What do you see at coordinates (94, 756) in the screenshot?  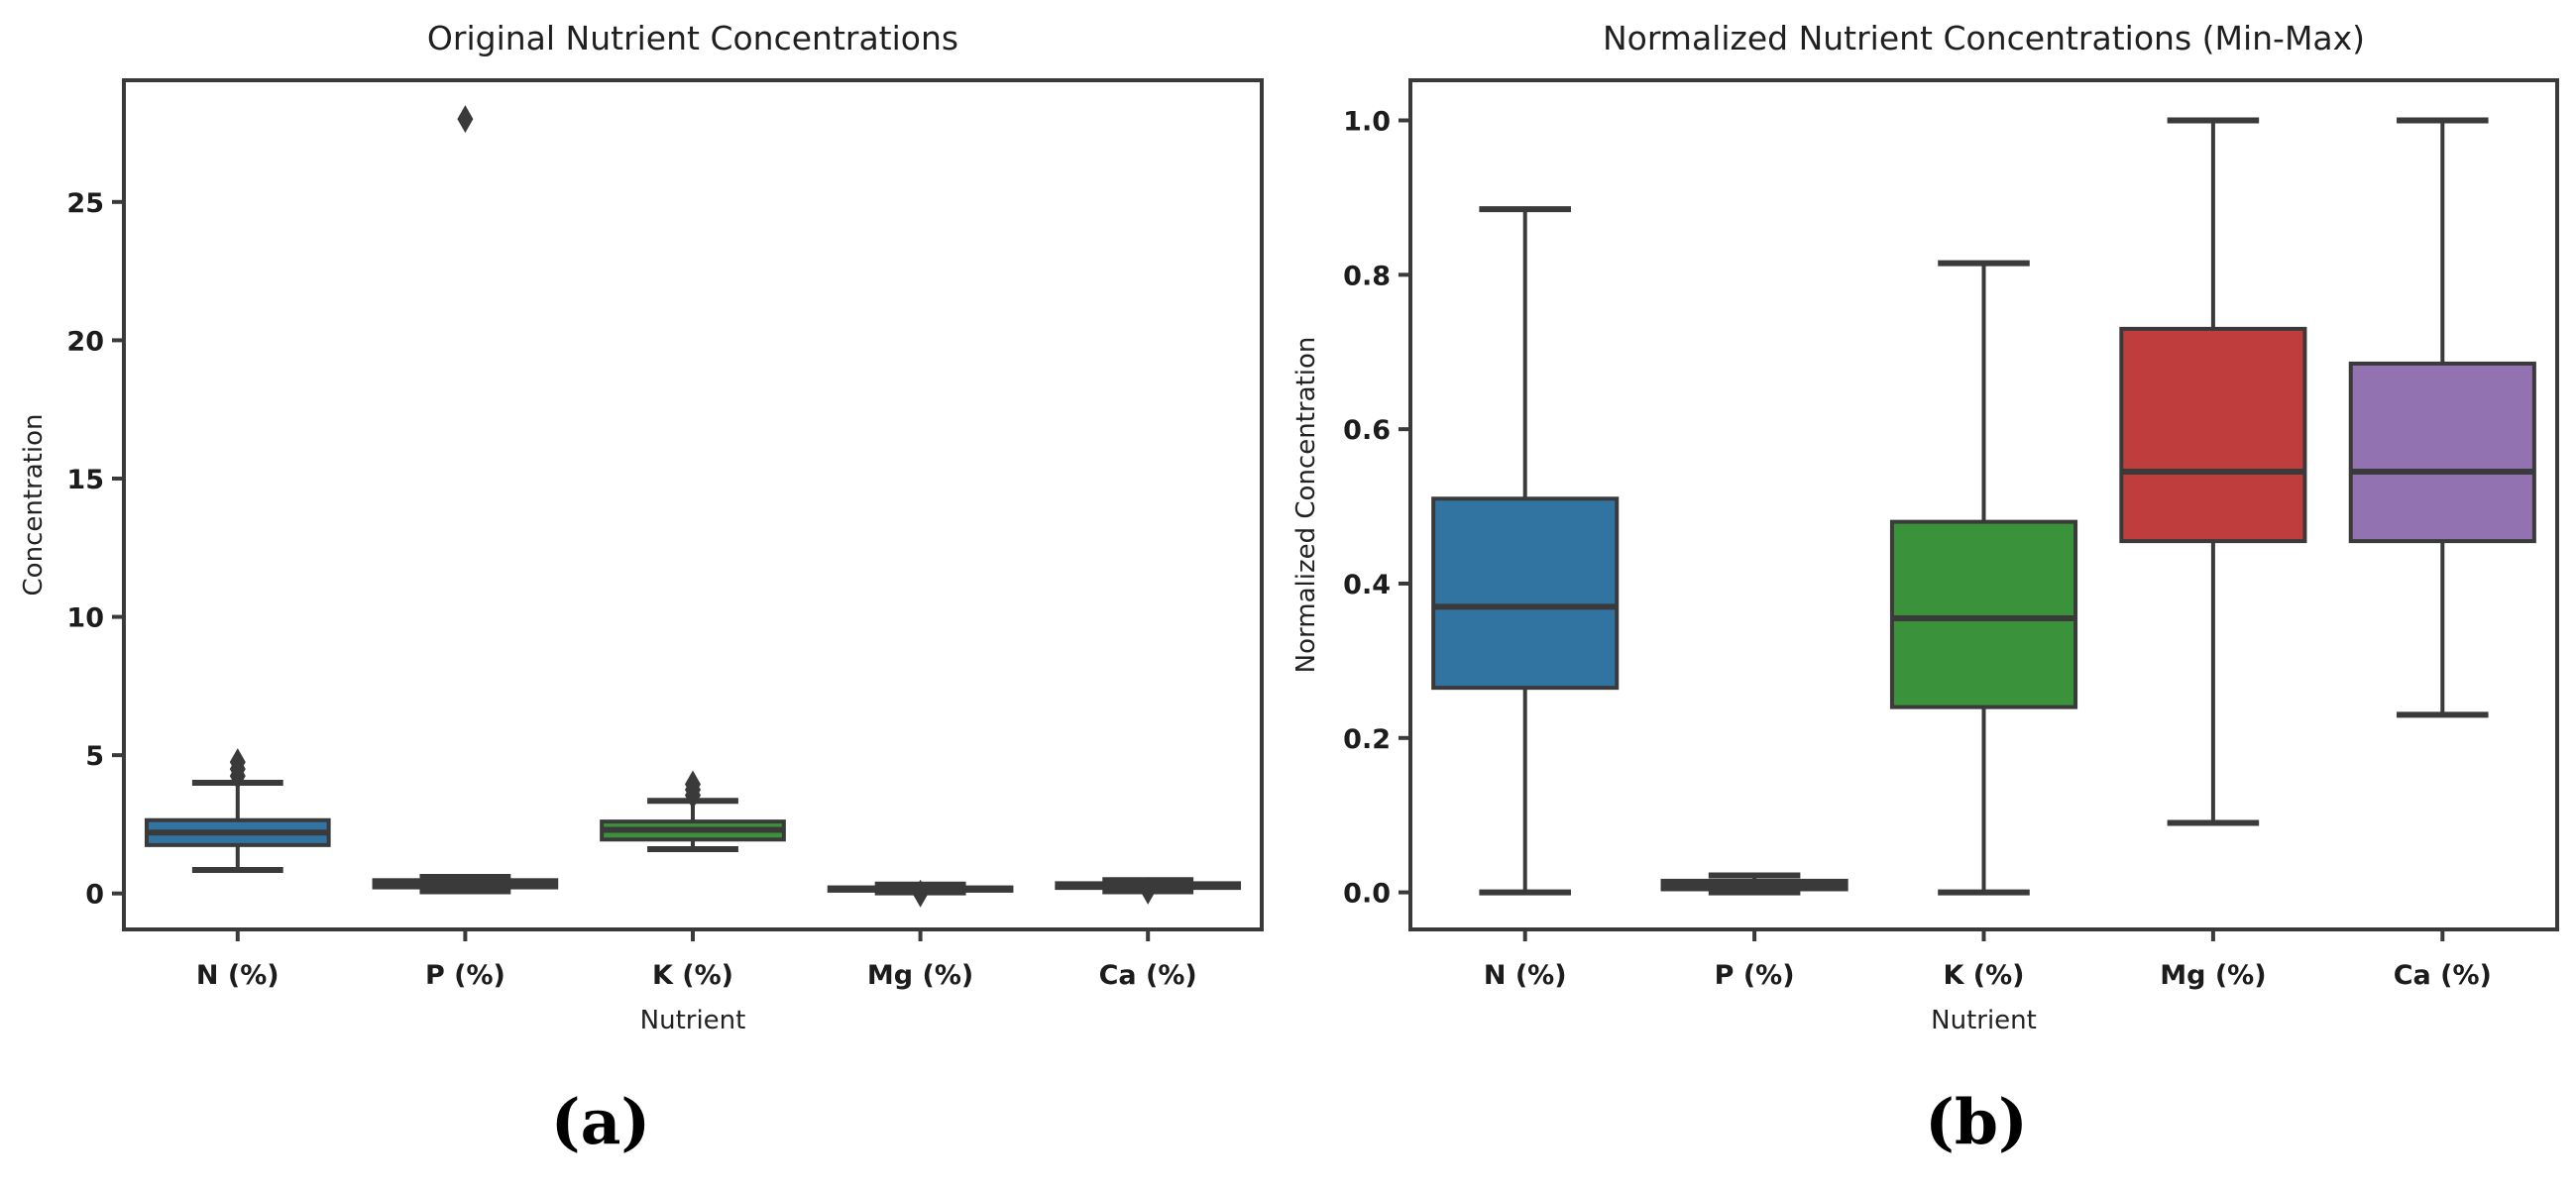 I see `y-tick-label: 5` at bounding box center [94, 756].